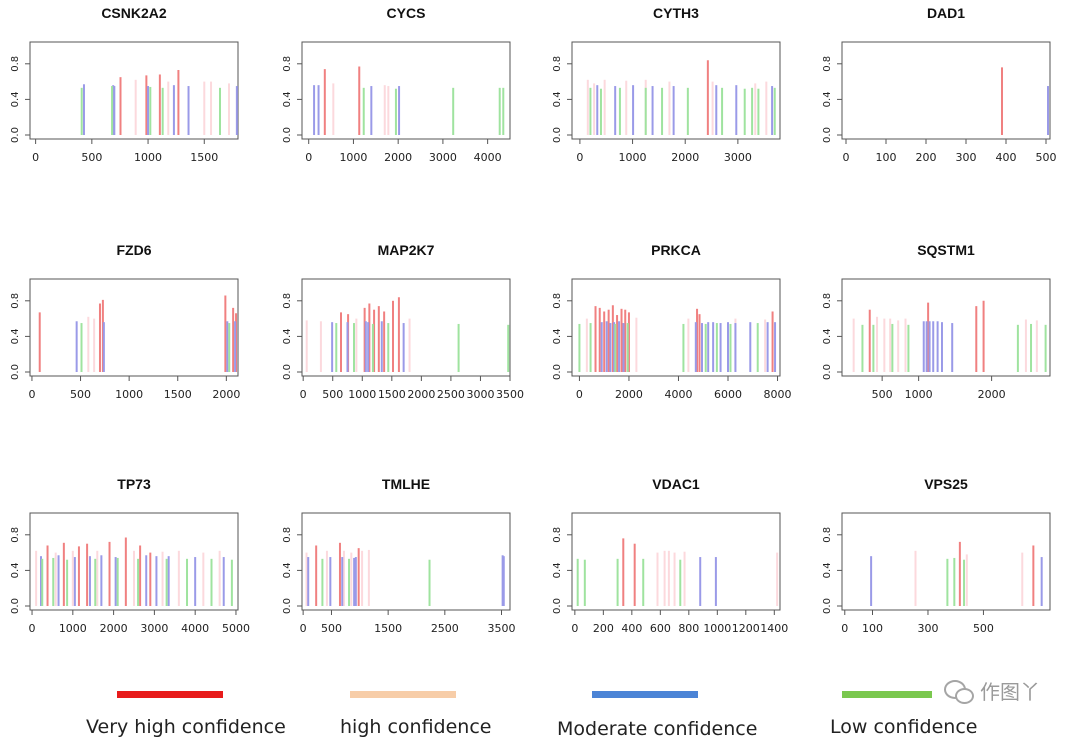  What do you see at coordinates (946, 13) in the screenshot?
I see `panel-title: DAD1` at bounding box center [946, 13].